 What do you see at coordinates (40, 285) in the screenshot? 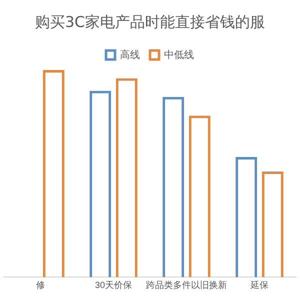
I see `x-tick-label: 修` at bounding box center [40, 285].